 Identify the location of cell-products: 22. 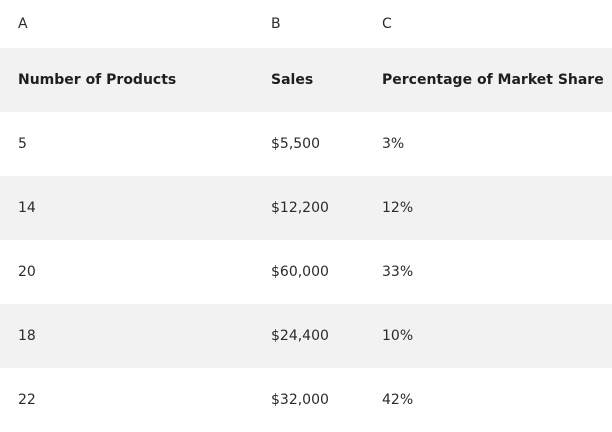
(27, 400).